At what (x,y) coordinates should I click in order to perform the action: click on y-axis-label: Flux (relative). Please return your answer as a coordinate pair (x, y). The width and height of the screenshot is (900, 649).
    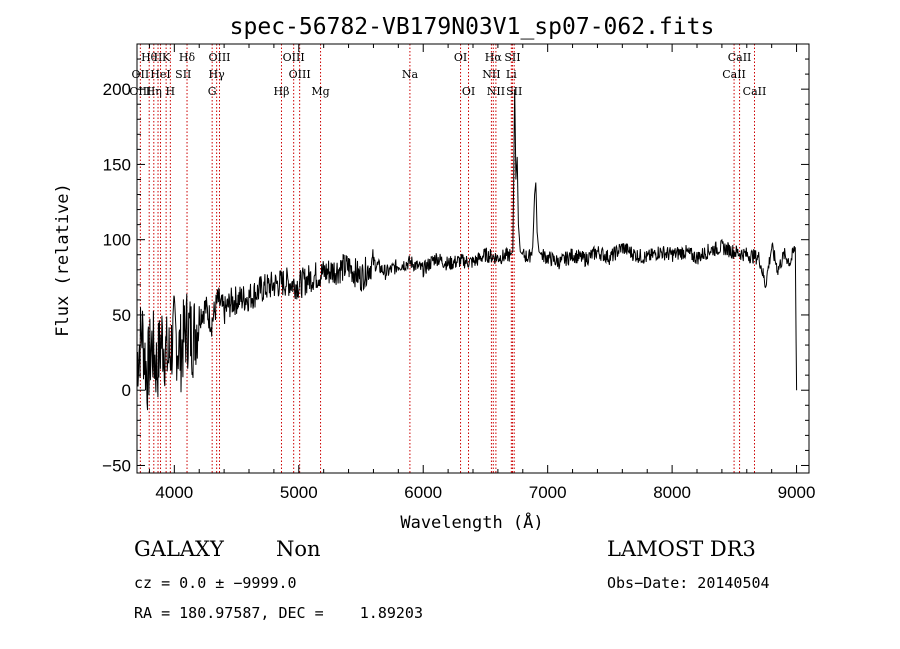
    Looking at the image, I should click on (63, 260).